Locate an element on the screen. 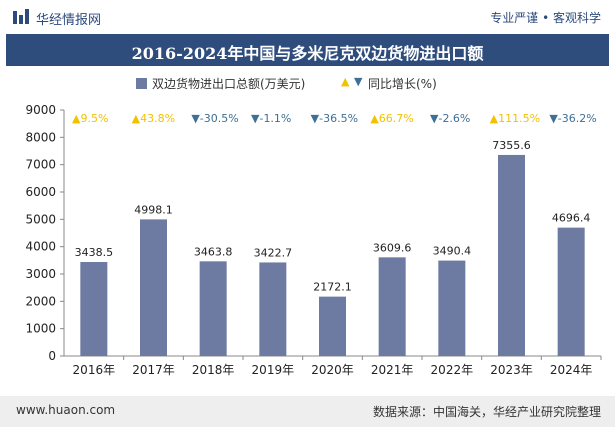 The height and width of the screenshot is (427, 615). growth-down-label: ▼-36.5% is located at coordinates (334, 118).